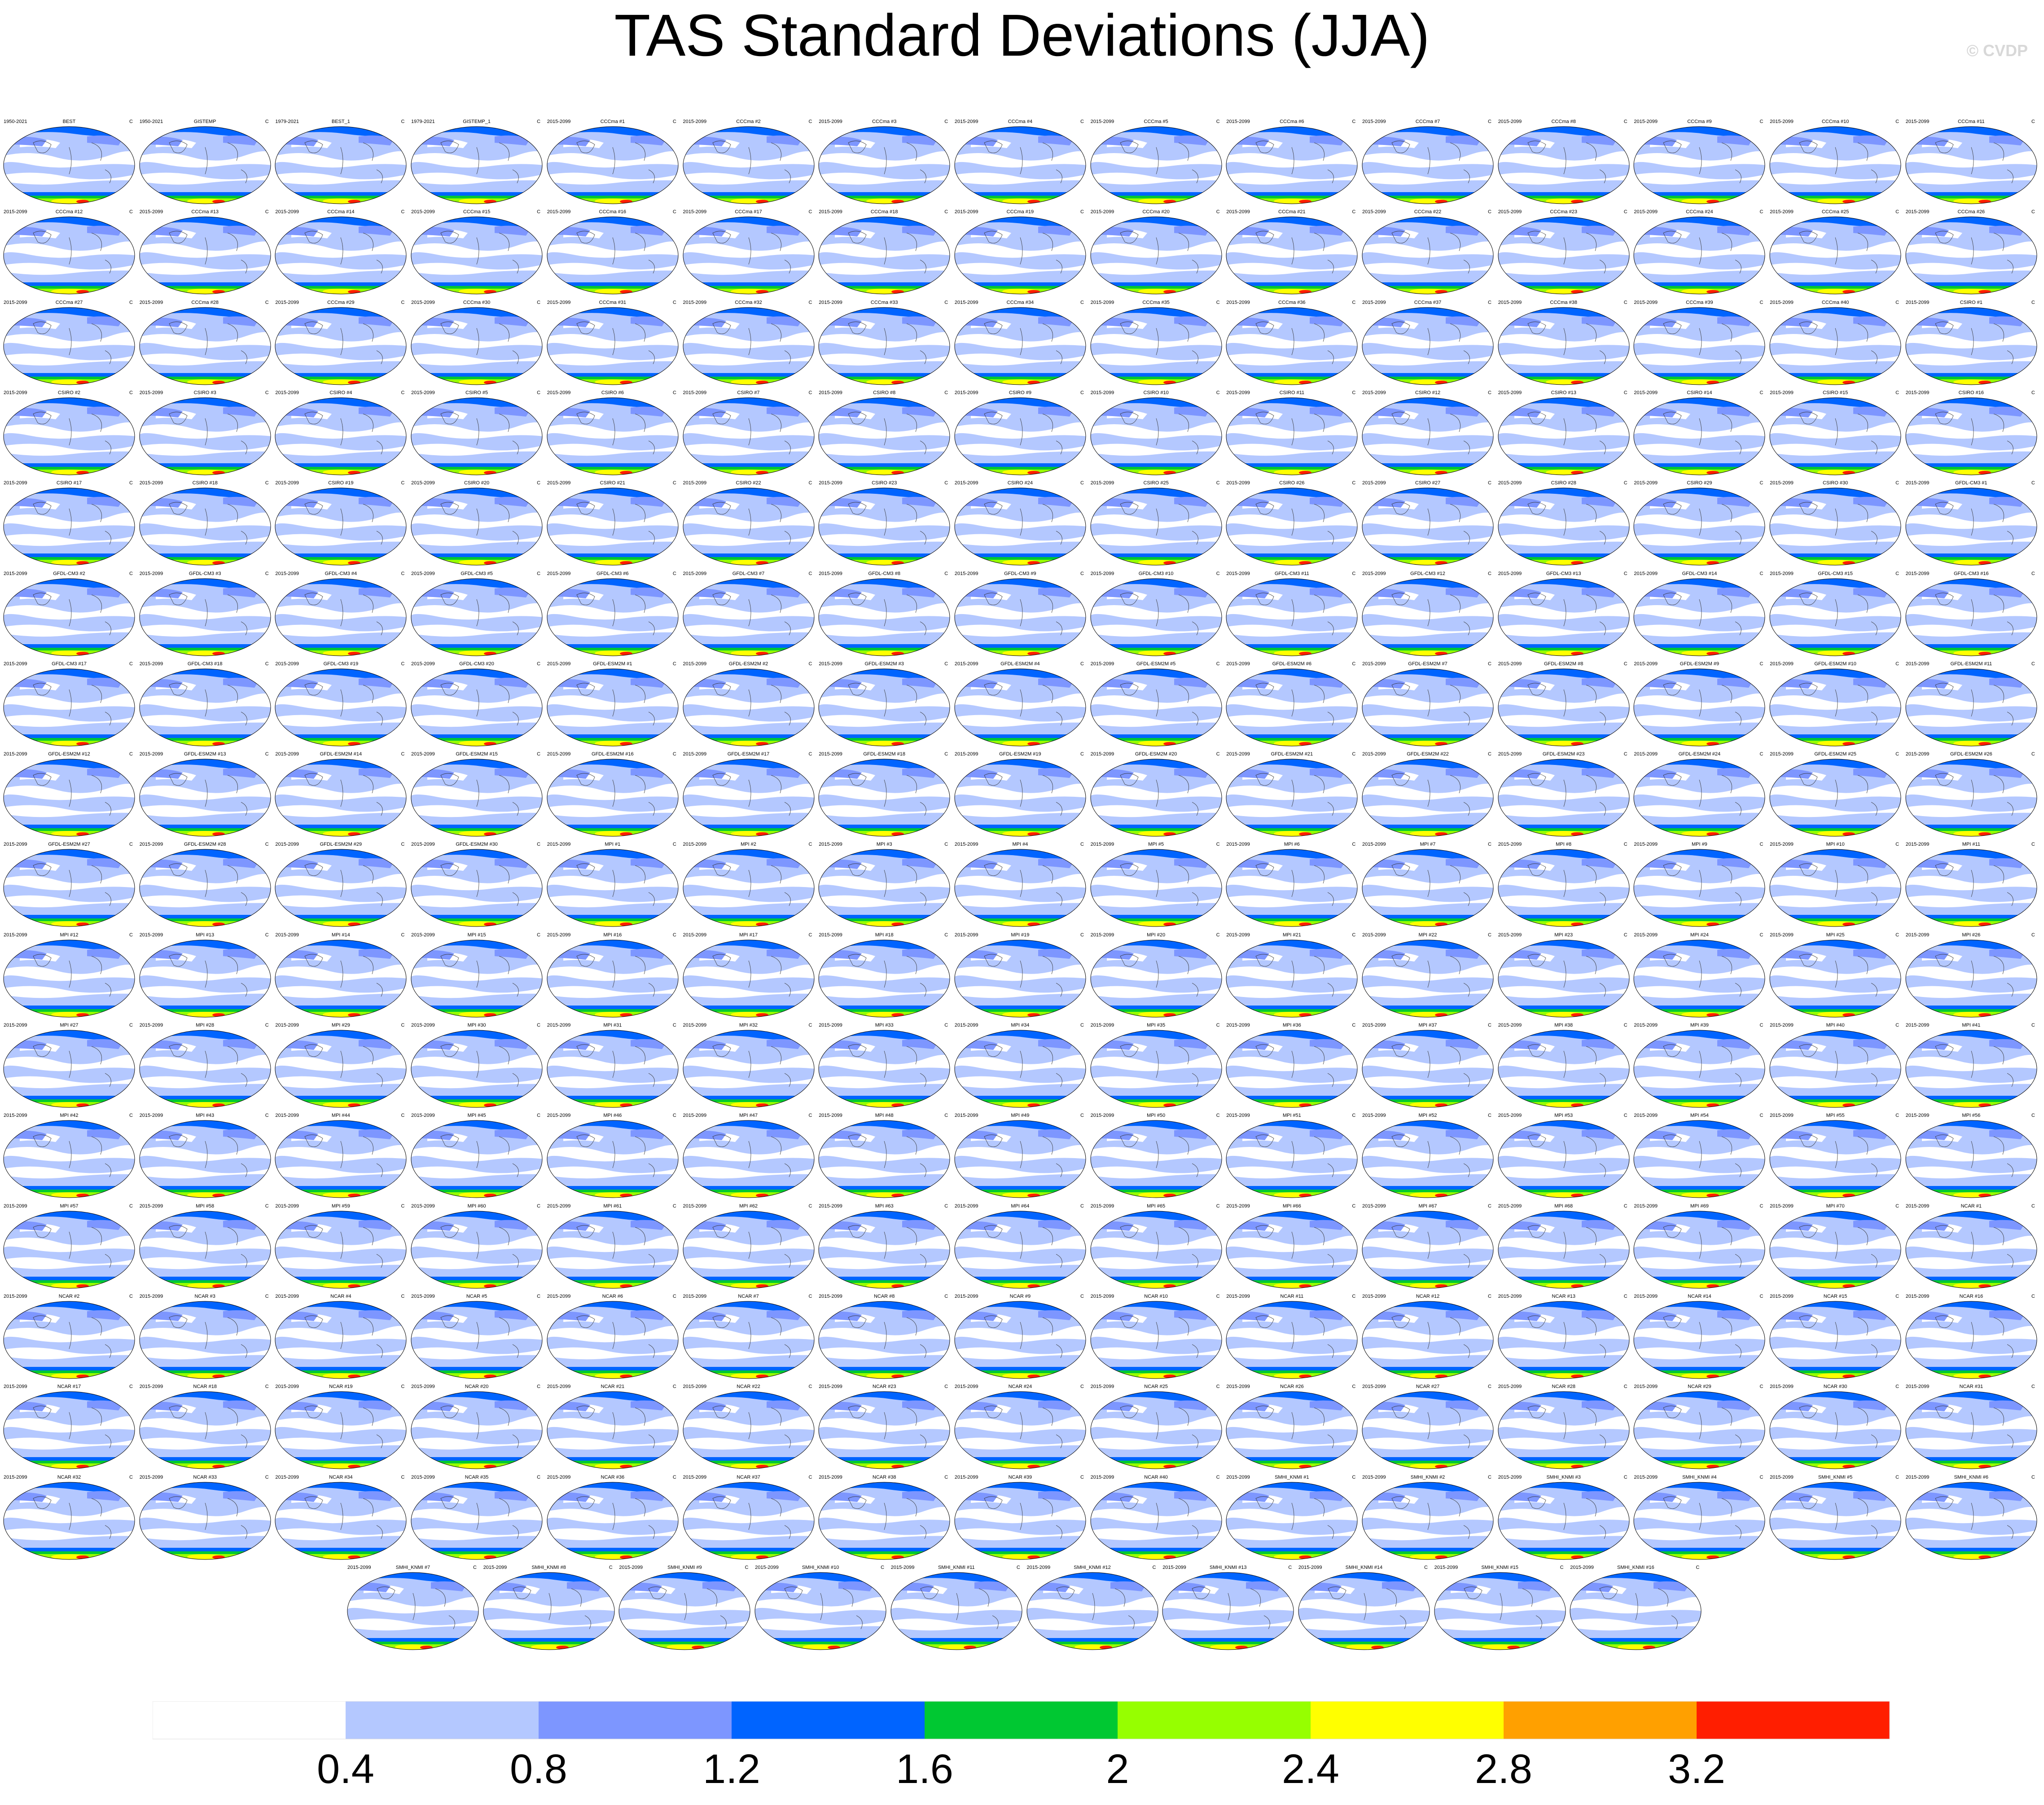 The width and height of the screenshot is (2044, 1805). What do you see at coordinates (1836, 343) in the screenshot?
I see `map-panel: 2015-2099 CCCma #40 C` at bounding box center [1836, 343].